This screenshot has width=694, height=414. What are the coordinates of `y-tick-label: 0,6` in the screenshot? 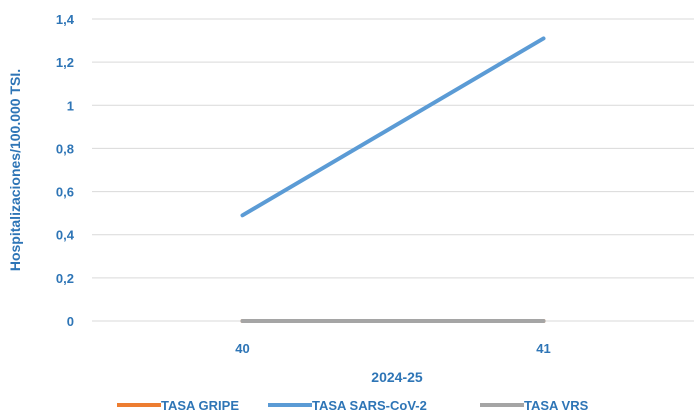 It's located at (65, 192).